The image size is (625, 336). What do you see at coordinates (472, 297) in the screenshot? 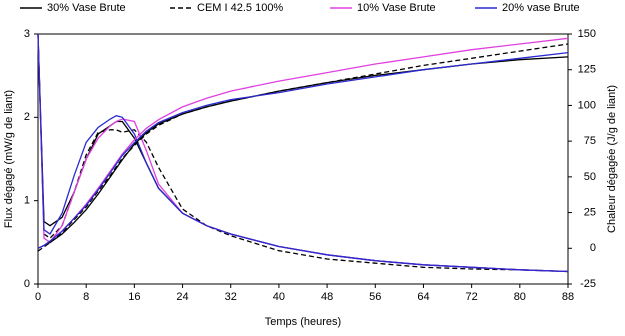
I see `x-tick-label: 72` at bounding box center [472, 297].